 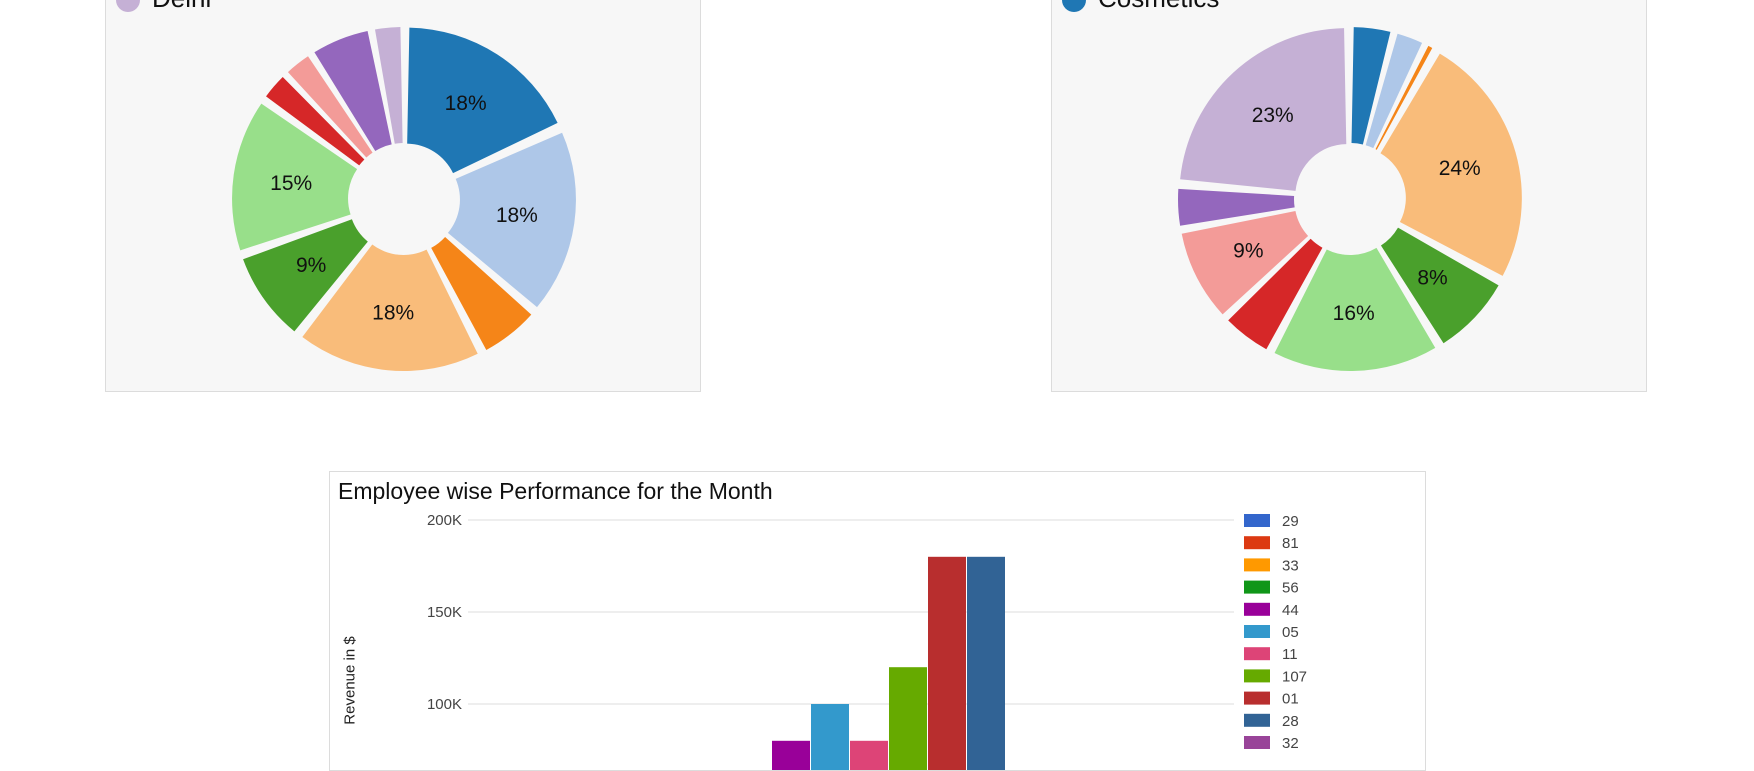 I want to click on y-tick-label-0: 200K, so click(x=444, y=520).